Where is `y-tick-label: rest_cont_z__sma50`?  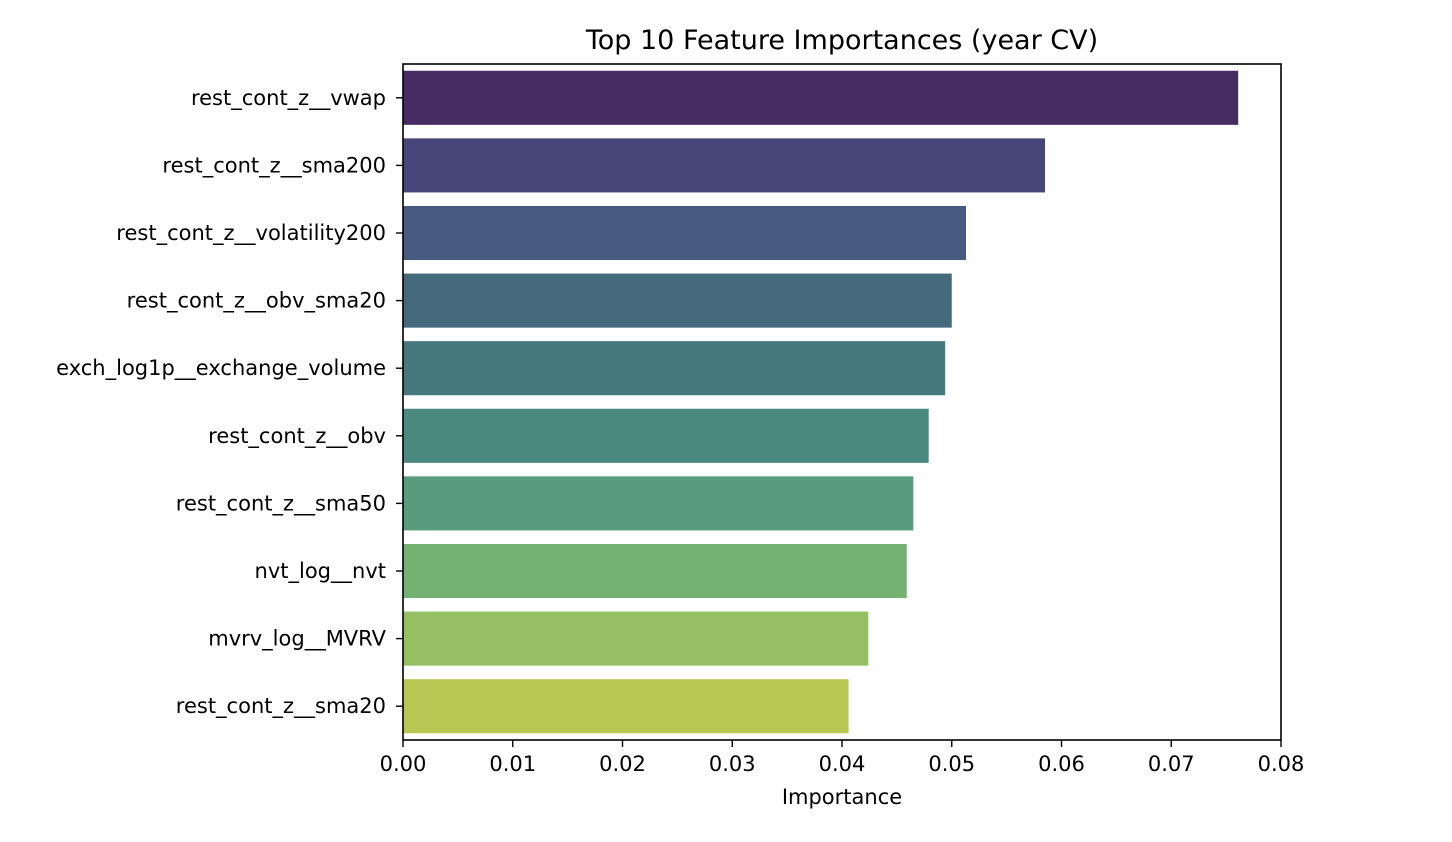
y-tick-label: rest_cont_z__sma50 is located at coordinates (281, 503).